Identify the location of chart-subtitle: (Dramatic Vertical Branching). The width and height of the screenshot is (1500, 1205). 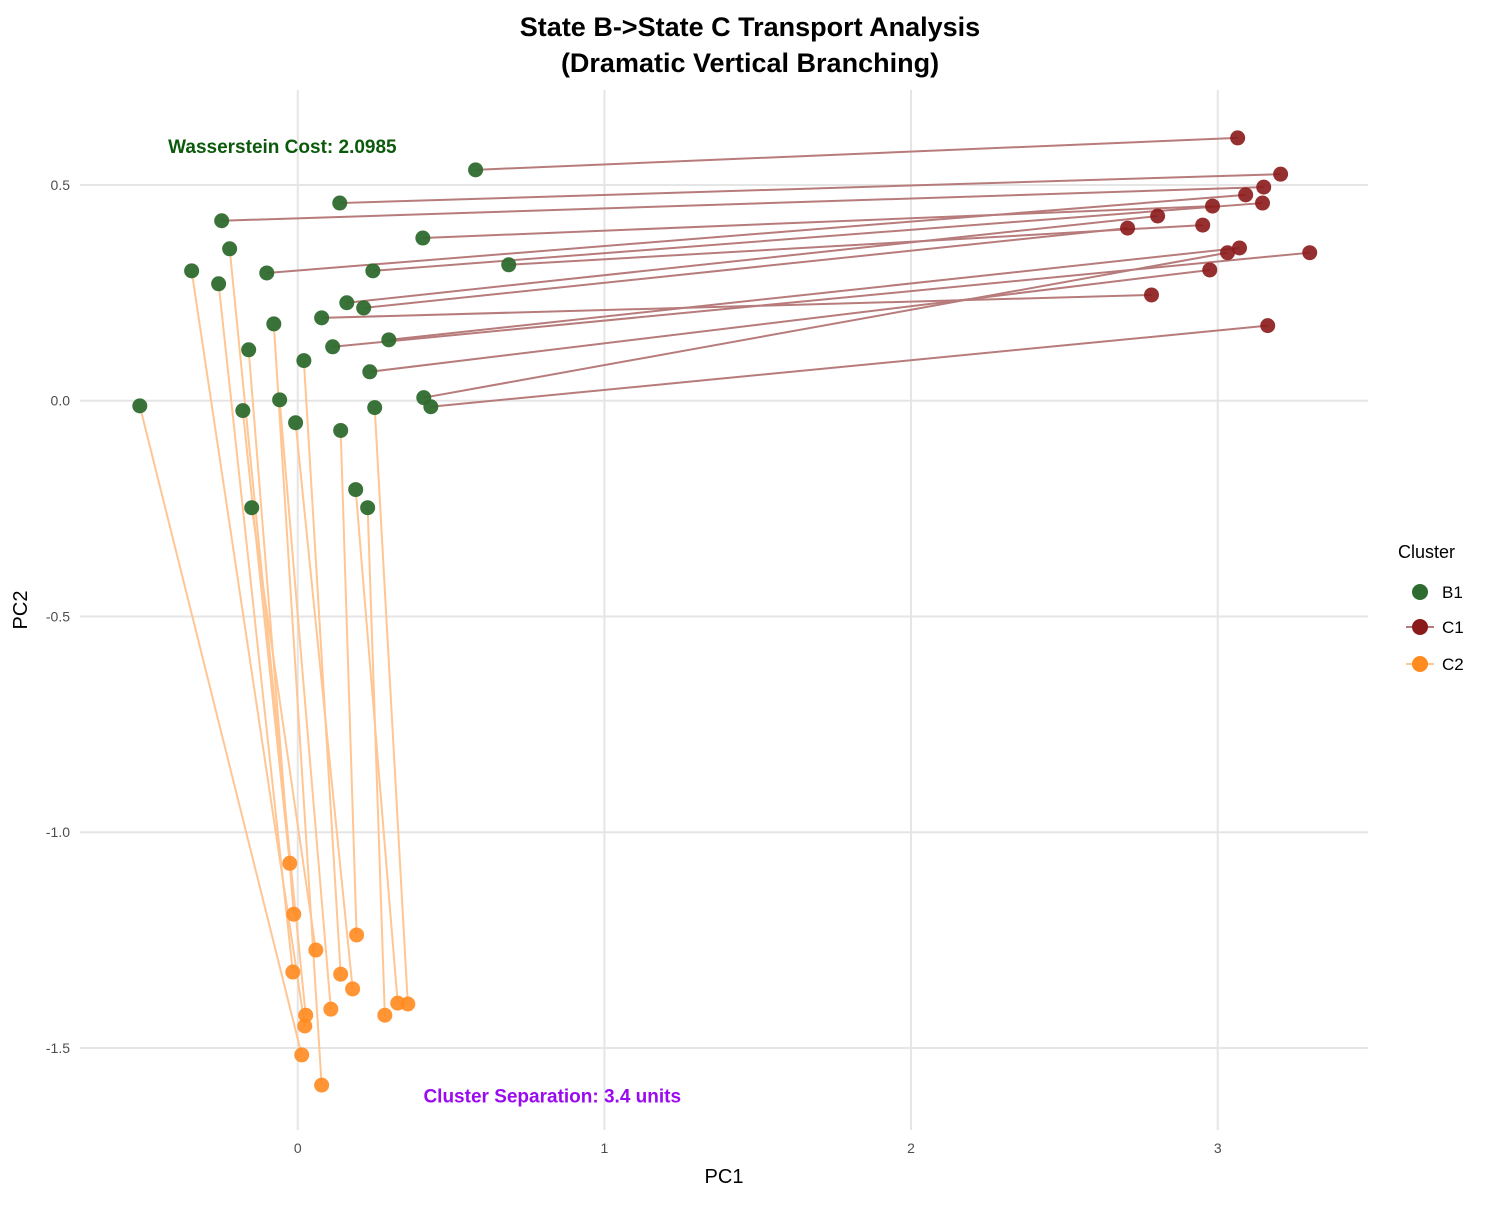
(750, 63).